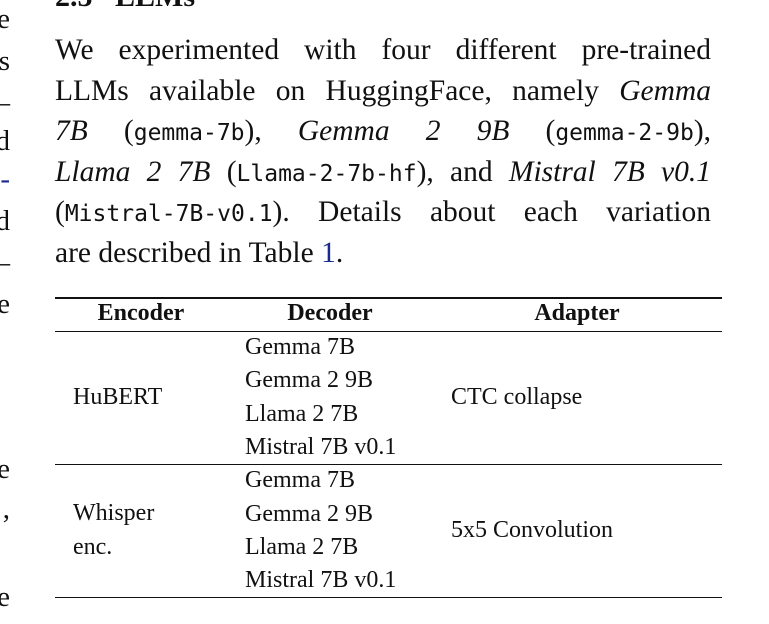 The image size is (769, 624). What do you see at coordinates (383, 253) in the screenshot?
I see `text-line: are described in Table 1.` at bounding box center [383, 253].